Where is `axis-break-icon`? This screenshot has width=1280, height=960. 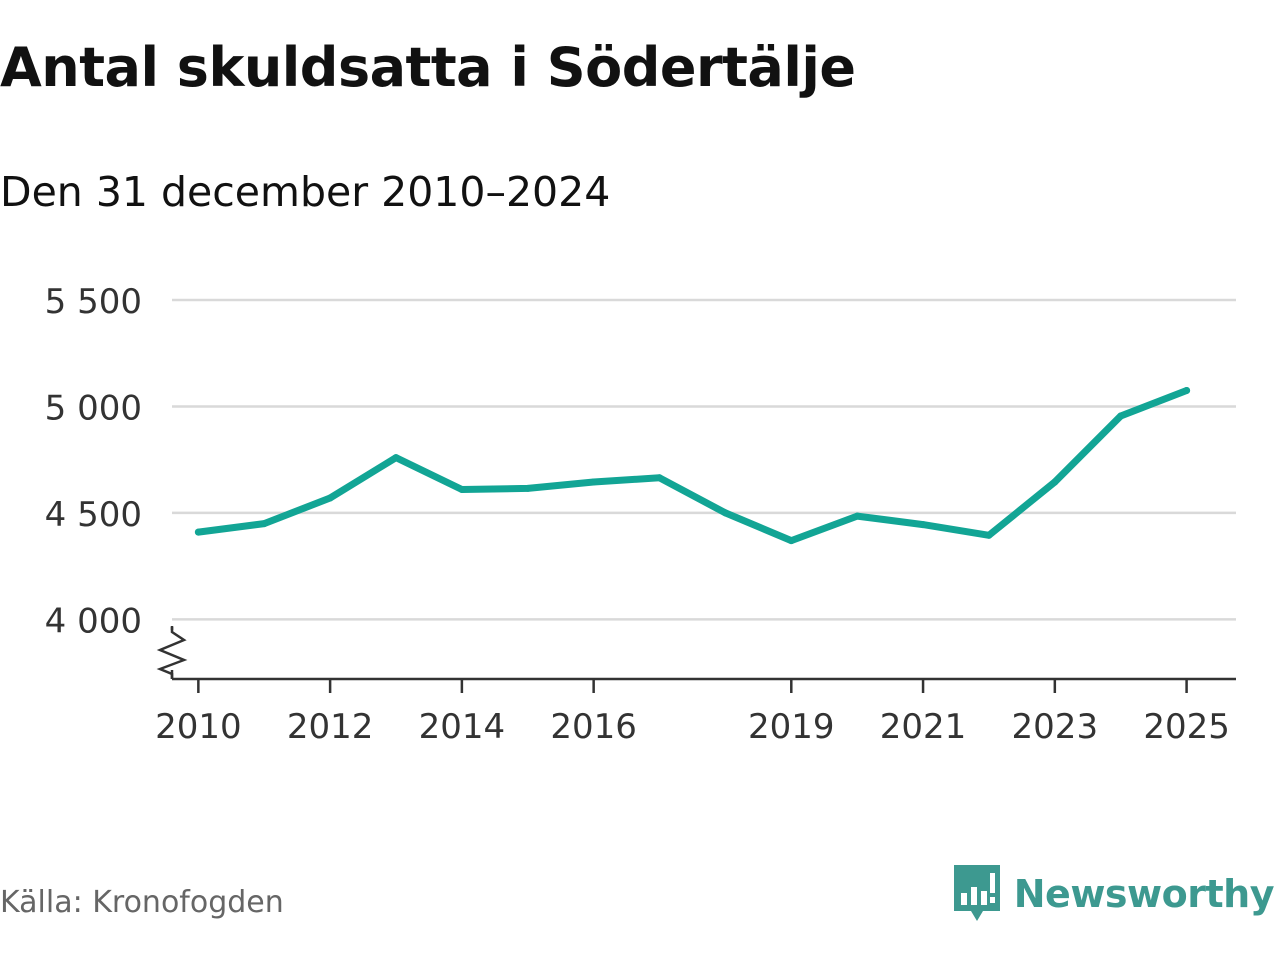
axis-break-icon is located at coordinates (172, 653).